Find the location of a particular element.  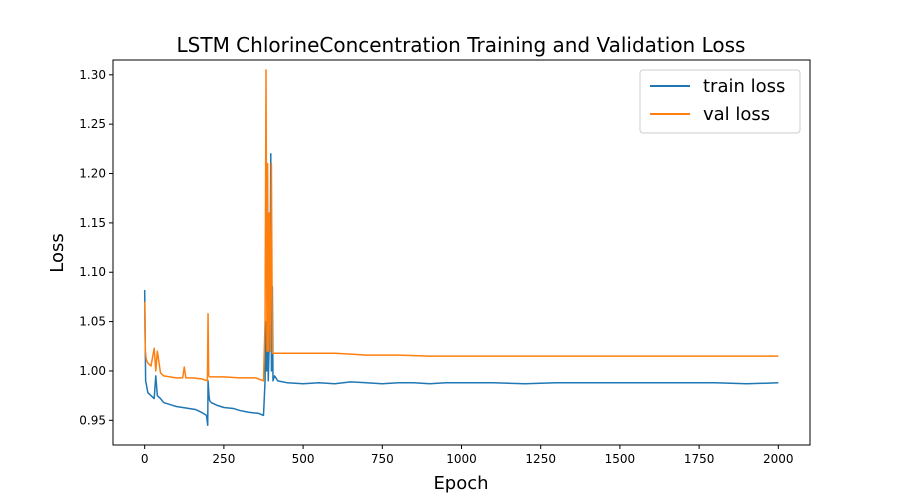

y-tick-label: 1.15 is located at coordinates (92, 223).